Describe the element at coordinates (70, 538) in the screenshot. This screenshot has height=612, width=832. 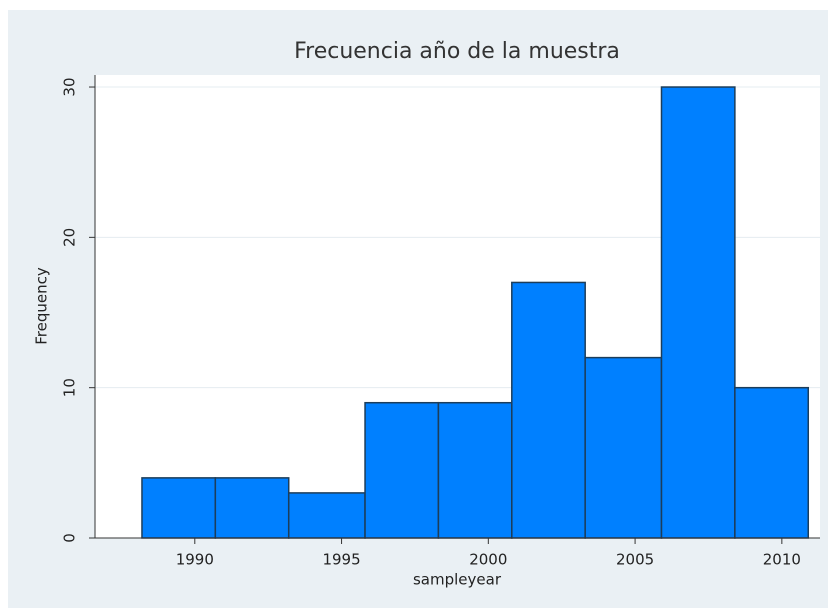
I see `y-tick-label: 0` at that location.